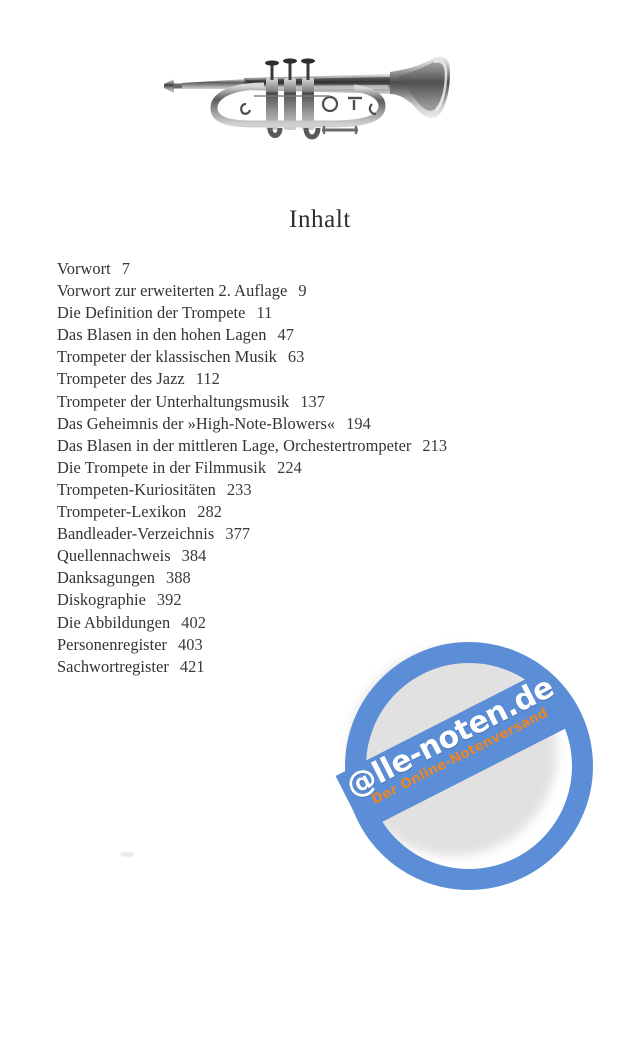 The width and height of the screenshot is (640, 1044). Describe the element at coordinates (193, 622) in the screenshot. I see `toc-entry-page-number: 402` at that location.